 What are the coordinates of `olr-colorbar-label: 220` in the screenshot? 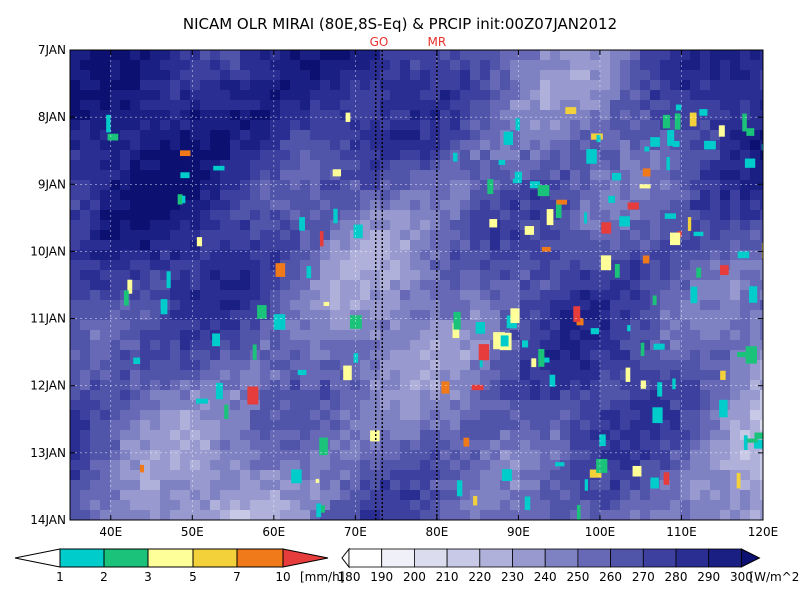 It's located at (479, 577).